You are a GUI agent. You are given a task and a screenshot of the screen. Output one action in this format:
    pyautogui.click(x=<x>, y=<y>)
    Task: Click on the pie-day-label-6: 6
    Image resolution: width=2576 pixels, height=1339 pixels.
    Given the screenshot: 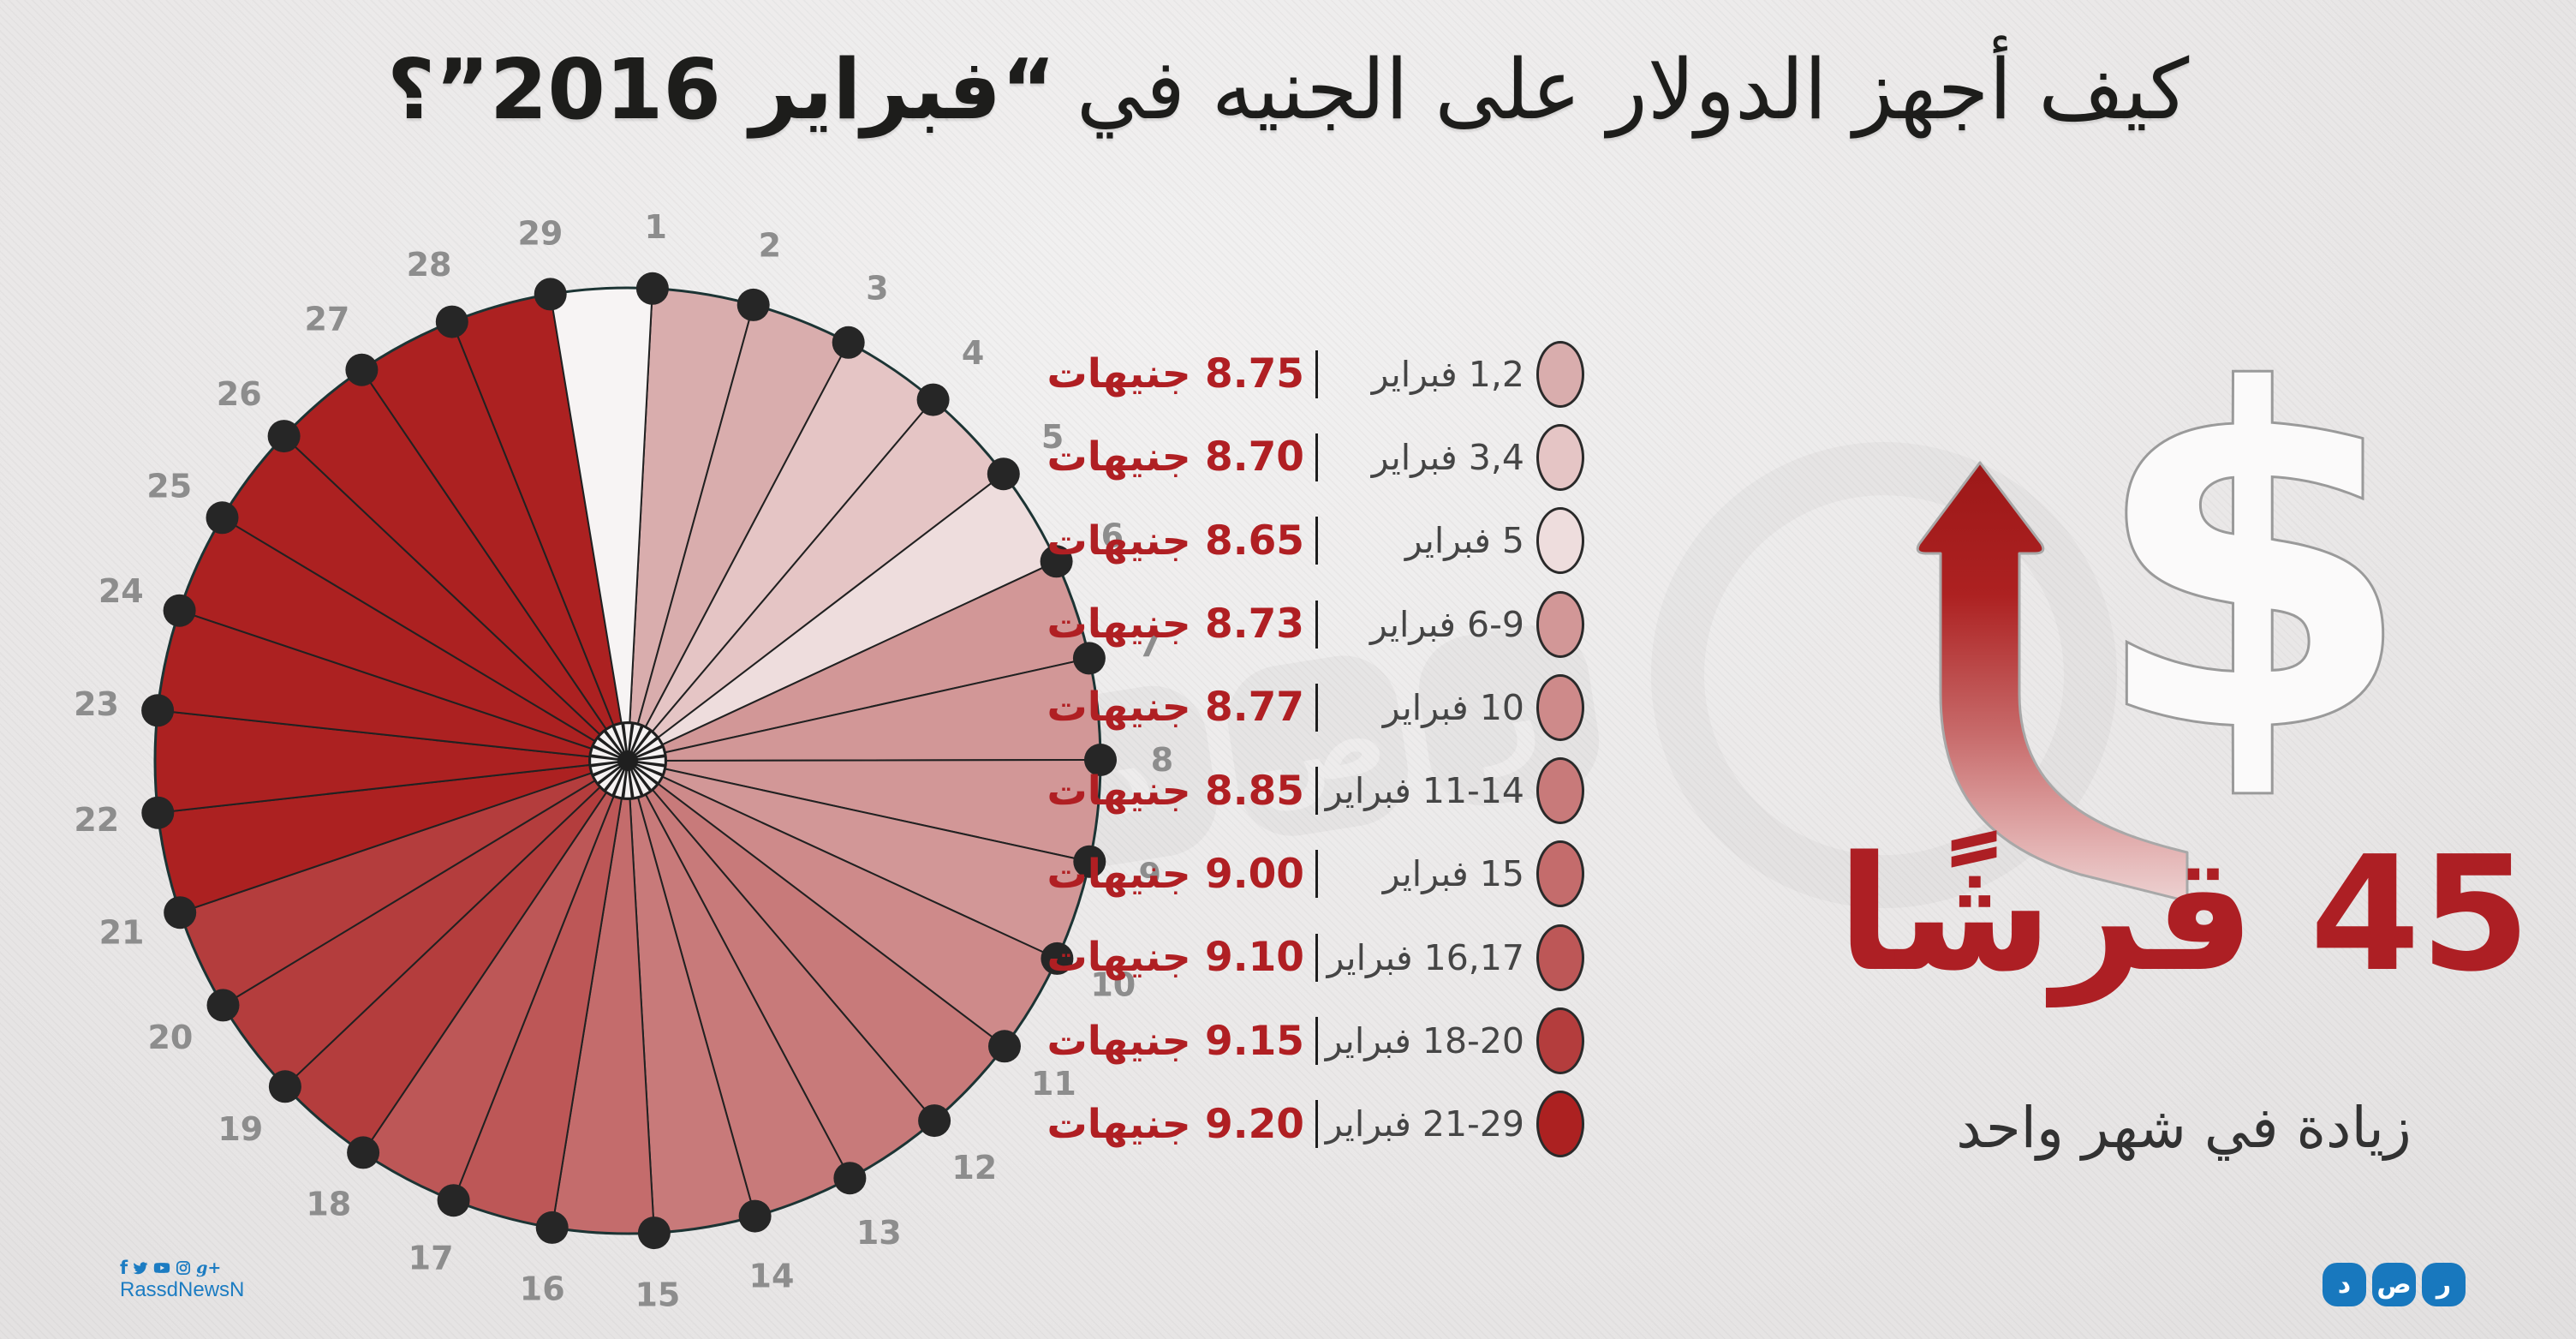 What is the action you would take?
    pyautogui.click(x=1112, y=535)
    